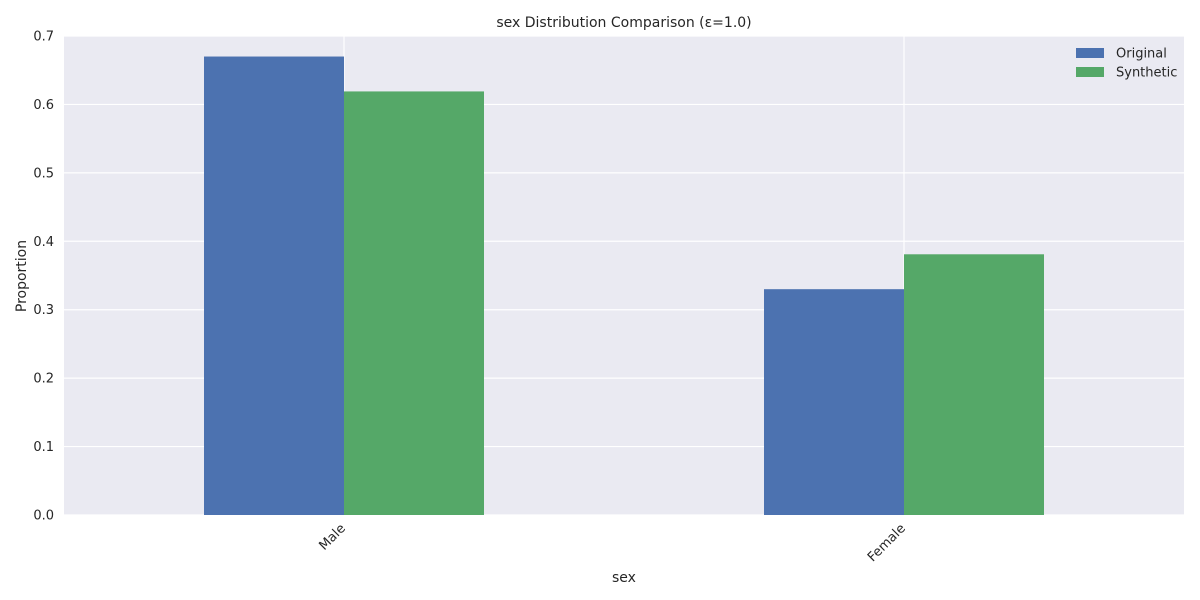  I want to click on y-tick-label: 0.4, so click(43, 242).